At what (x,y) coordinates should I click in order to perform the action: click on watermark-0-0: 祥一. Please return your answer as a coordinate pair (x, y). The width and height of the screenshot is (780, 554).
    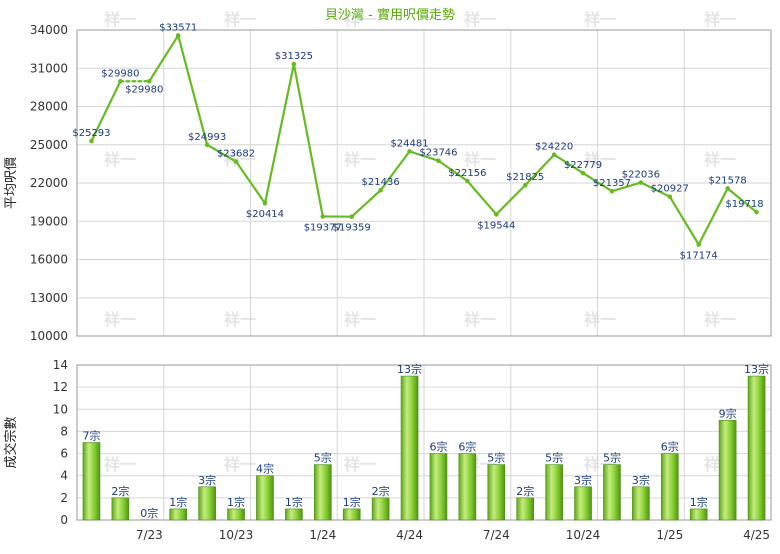
    Looking at the image, I should click on (120, 19).